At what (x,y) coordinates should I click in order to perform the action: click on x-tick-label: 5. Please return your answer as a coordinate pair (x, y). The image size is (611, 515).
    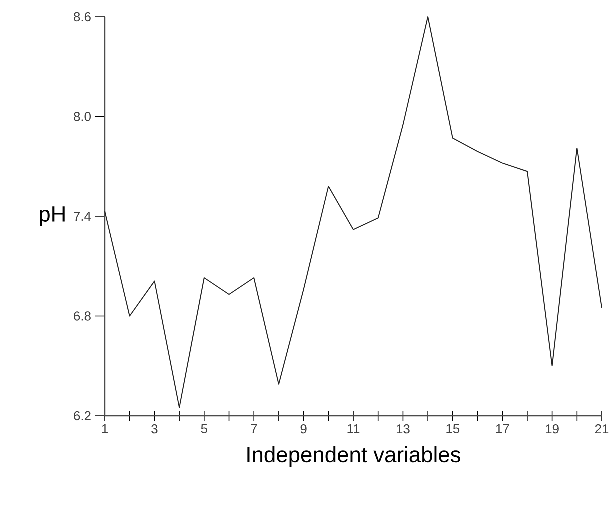
    Looking at the image, I should click on (204, 429).